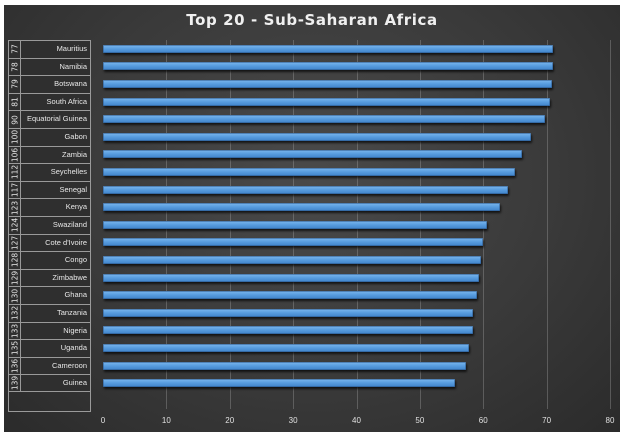  I want to click on country-label: Namibia, so click(73, 66).